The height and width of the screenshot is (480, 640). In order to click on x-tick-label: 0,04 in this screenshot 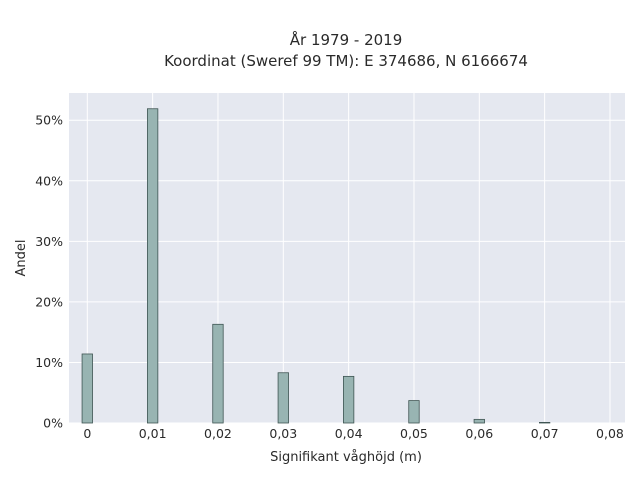, I will do `click(349, 433)`.